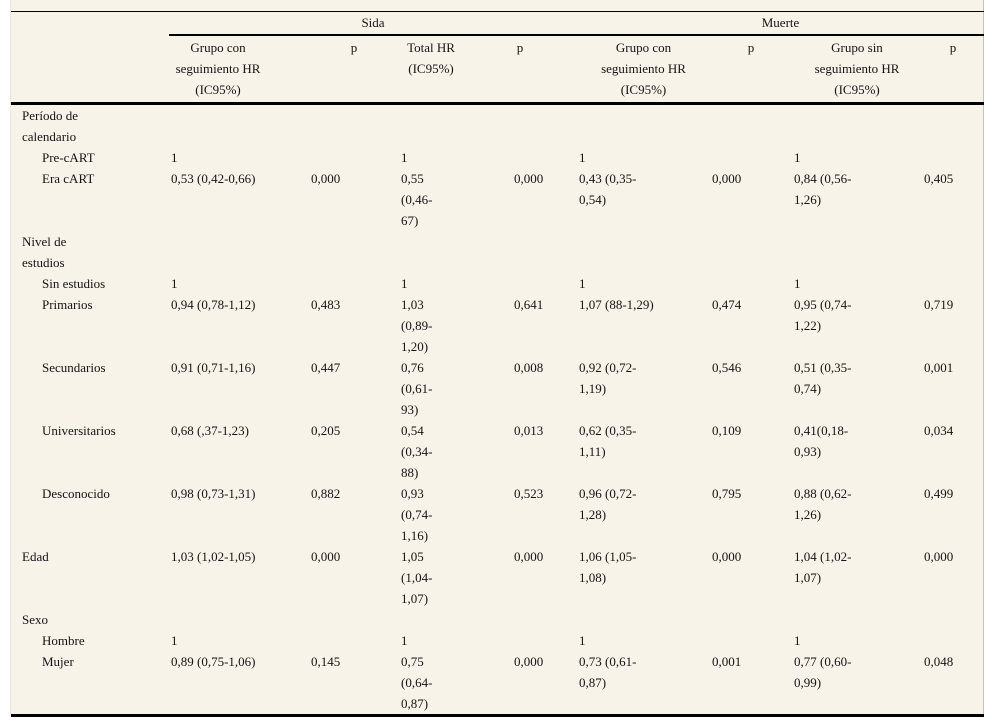  What do you see at coordinates (213, 178) in the screenshot?
I see `data-cell: 0,53 (0,42-0,66)` at bounding box center [213, 178].